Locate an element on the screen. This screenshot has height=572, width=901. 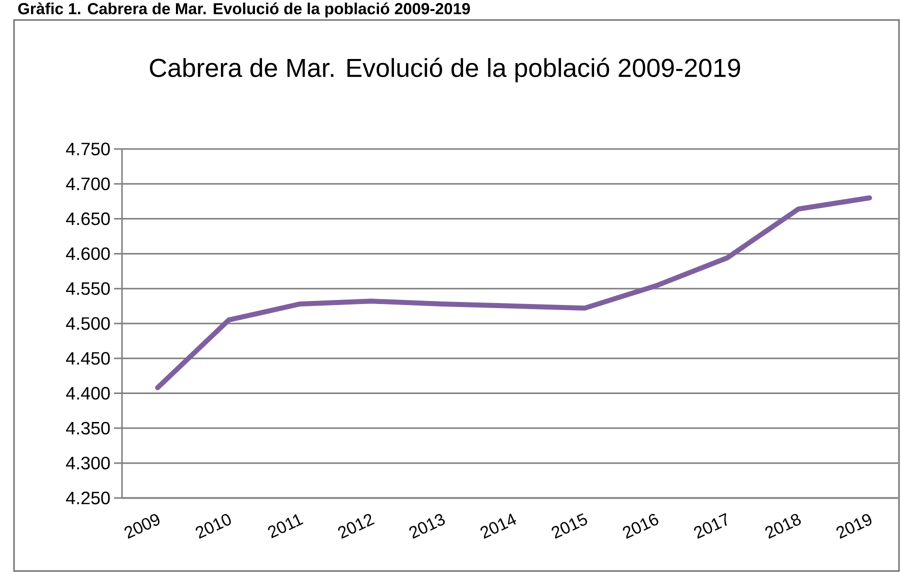
x-tick-label: 2018 is located at coordinates (783, 526).